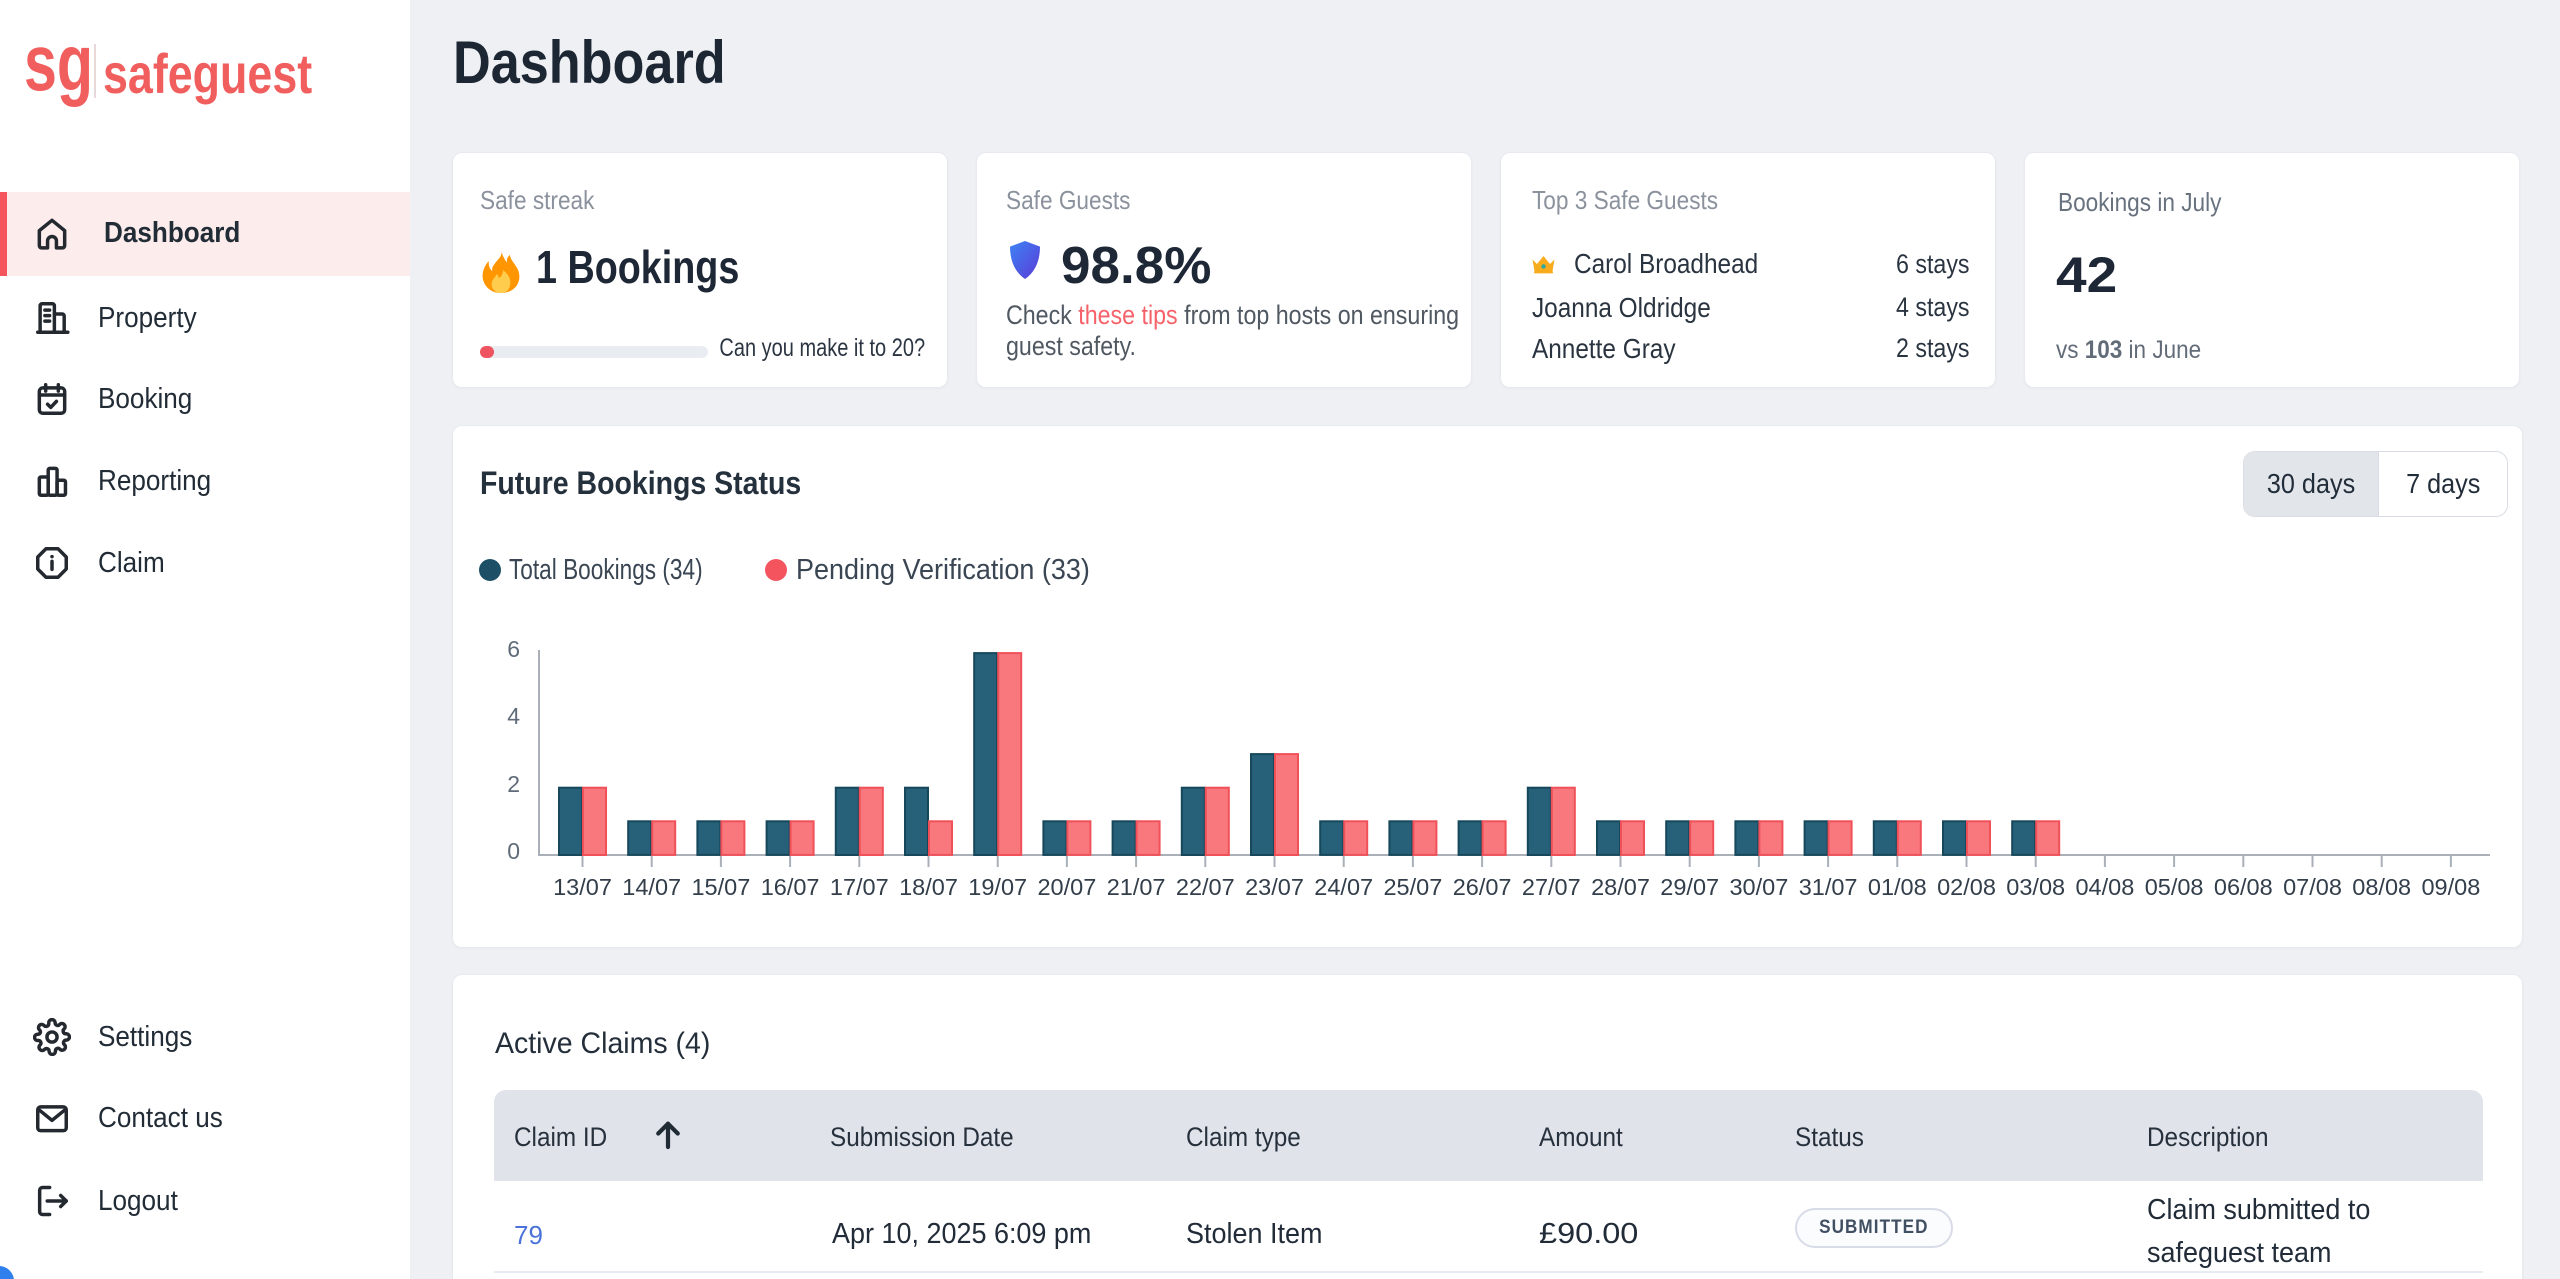 This screenshot has height=1279, width=2560. I want to click on svg-text: 6, so click(513, 649).